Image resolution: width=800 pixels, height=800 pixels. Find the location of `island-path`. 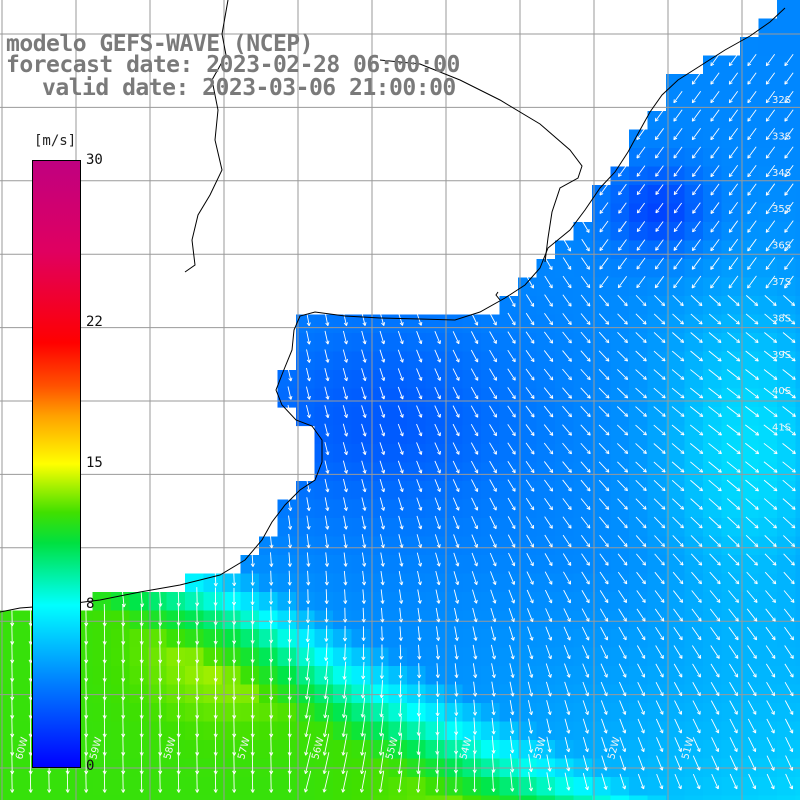

island-path is located at coordinates (498, 296).